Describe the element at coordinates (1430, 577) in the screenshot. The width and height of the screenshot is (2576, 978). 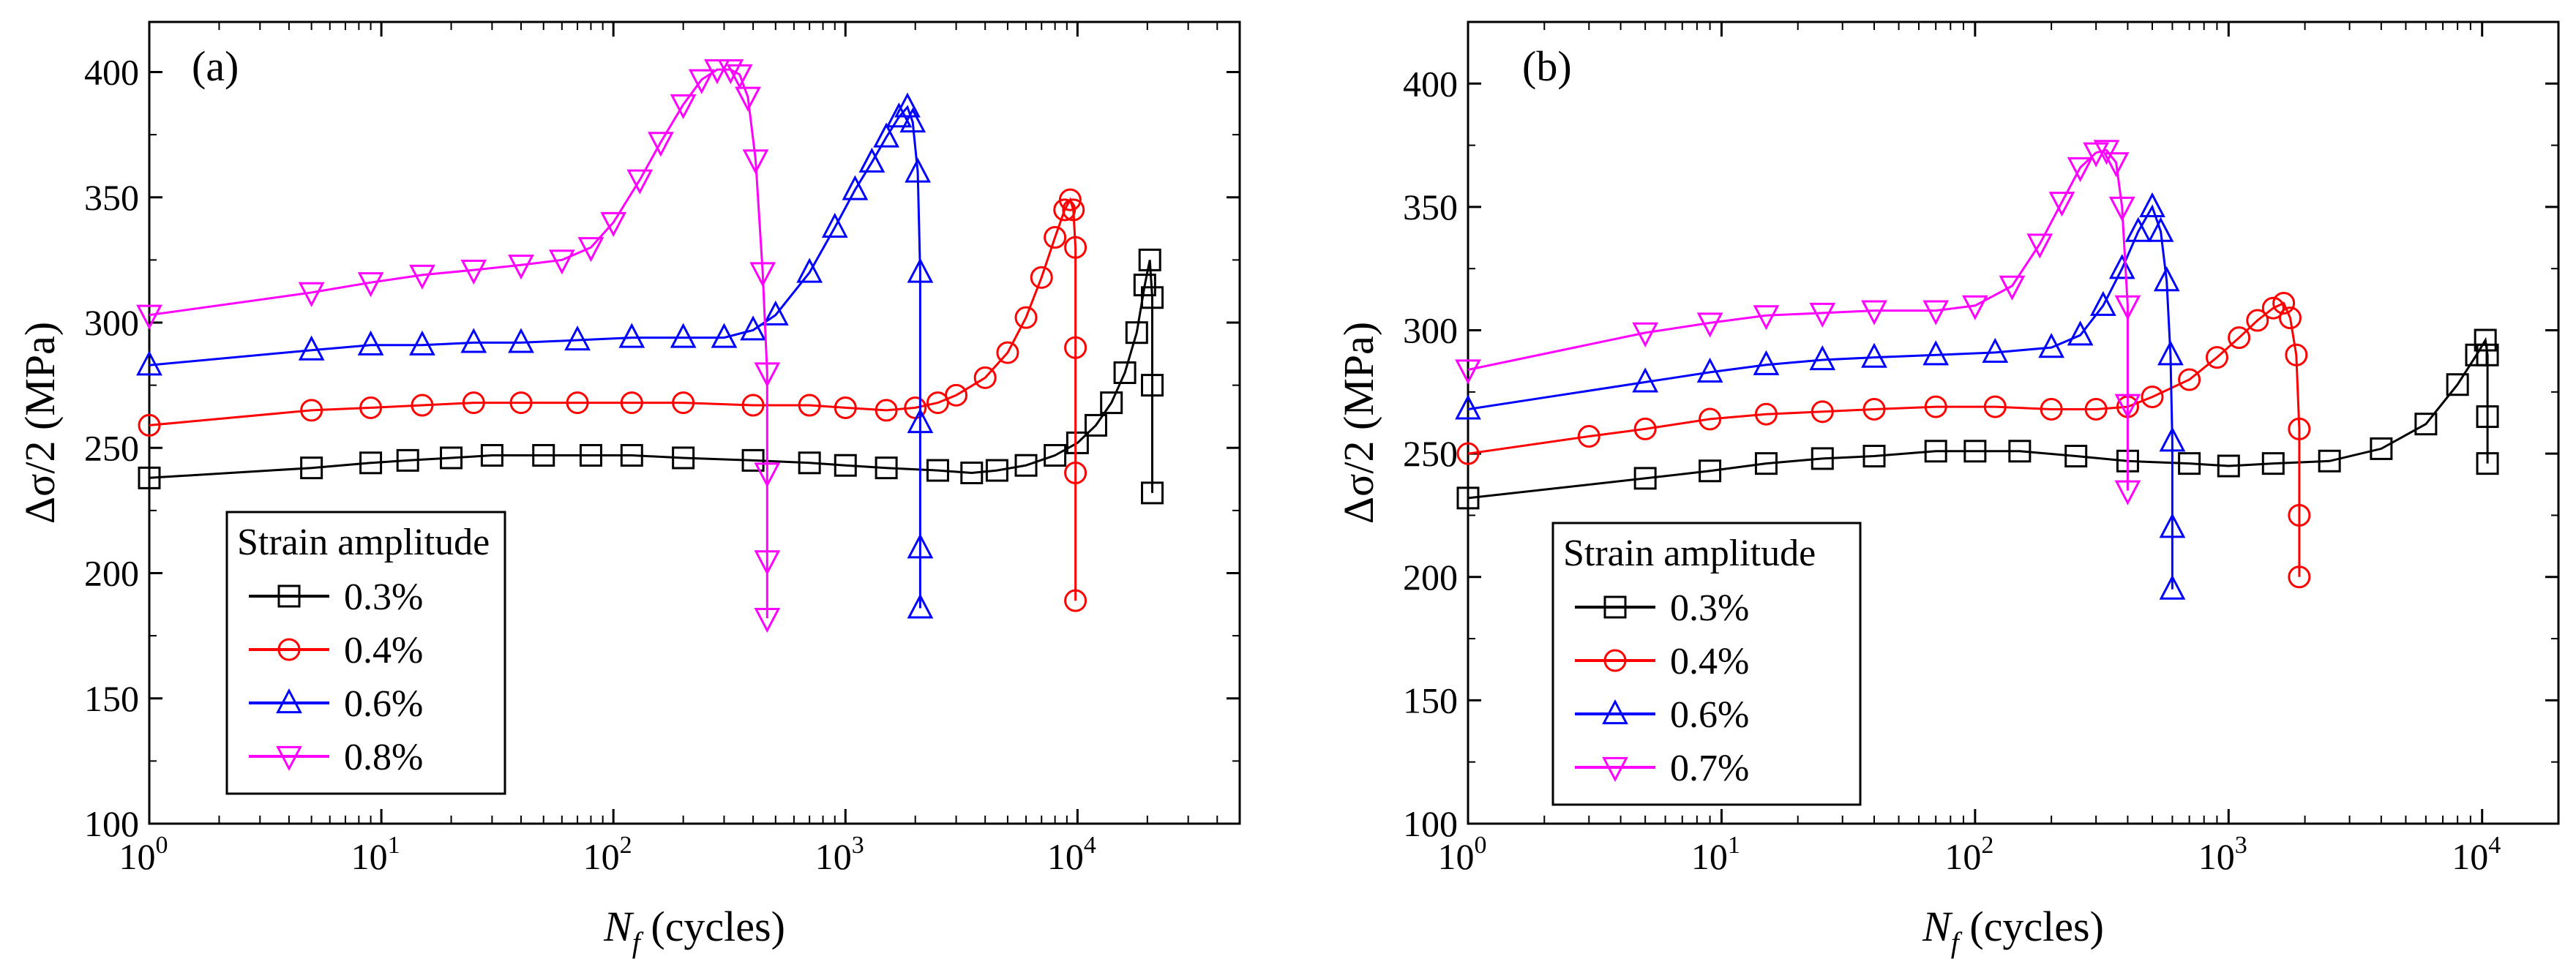
I see `y-tick-label: 200` at that location.